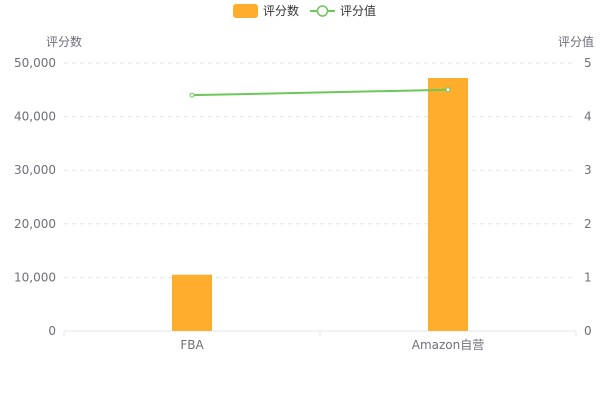  I want to click on line-series, so click(320, 92).